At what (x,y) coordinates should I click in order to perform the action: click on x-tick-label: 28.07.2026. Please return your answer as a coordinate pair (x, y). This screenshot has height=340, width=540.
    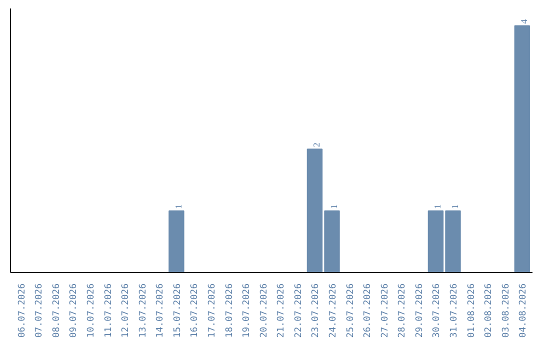
    Looking at the image, I should click on (403, 310).